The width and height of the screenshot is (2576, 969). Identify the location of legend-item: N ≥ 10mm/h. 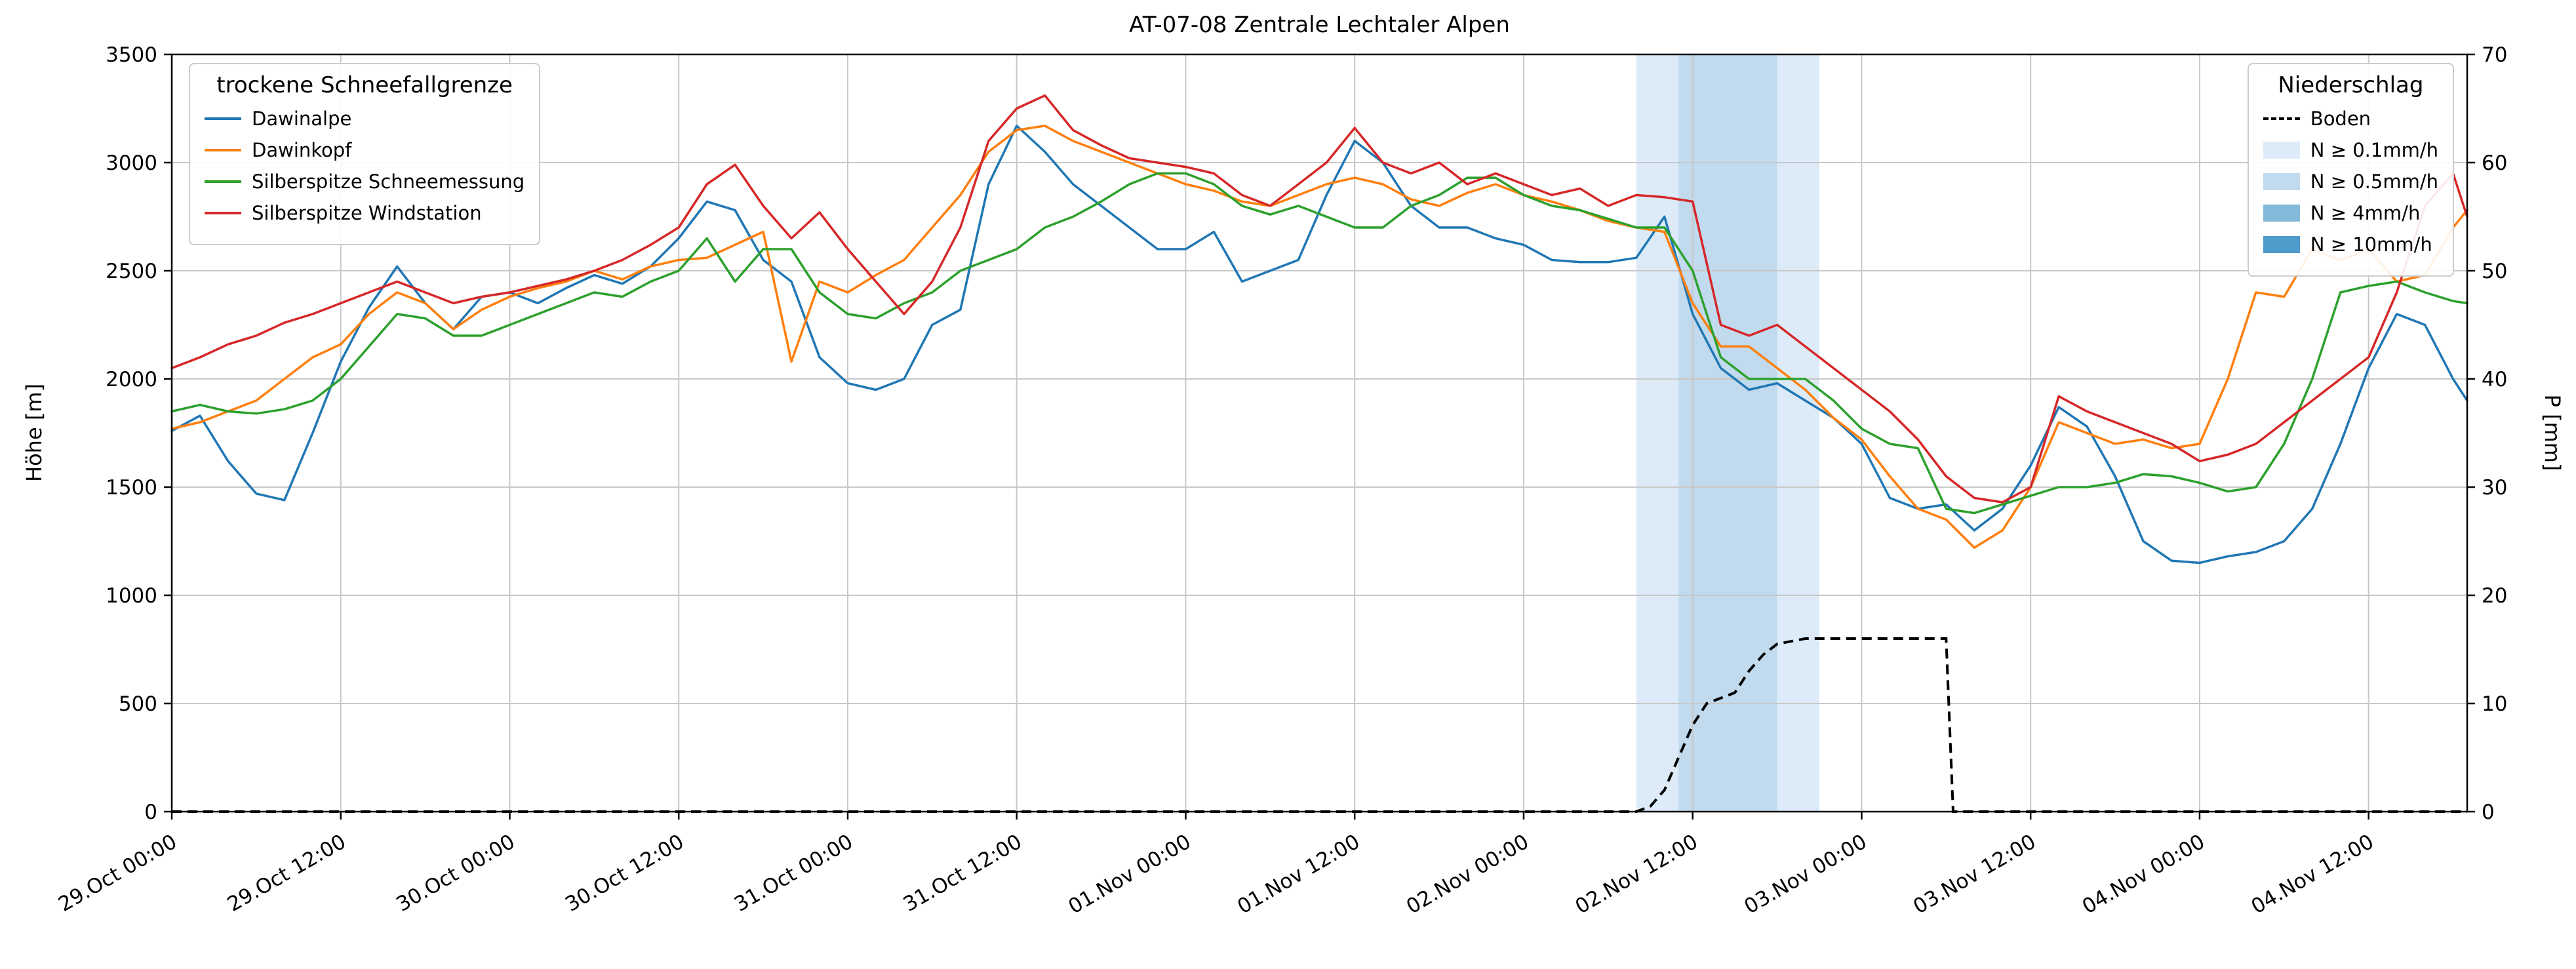
(2350, 244).